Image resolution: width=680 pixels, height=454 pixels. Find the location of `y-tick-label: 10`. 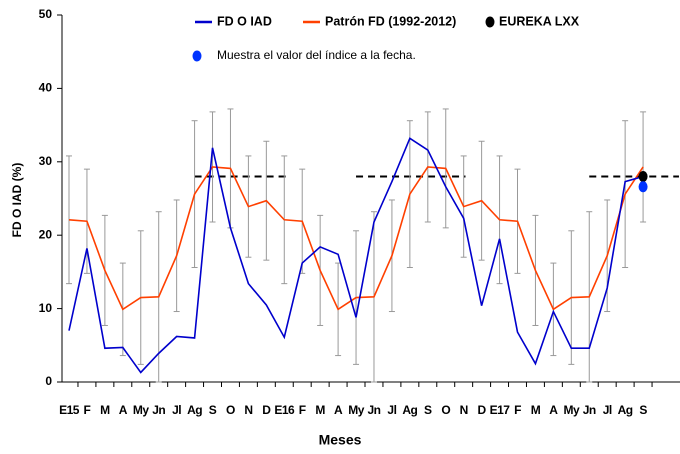

y-tick-label: 10 is located at coordinates (46, 308).